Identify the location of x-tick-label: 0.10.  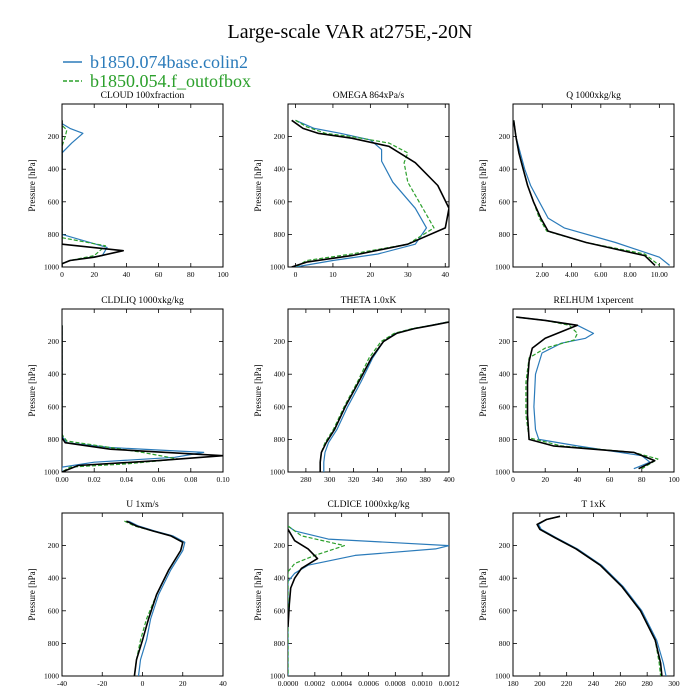
(222, 479).